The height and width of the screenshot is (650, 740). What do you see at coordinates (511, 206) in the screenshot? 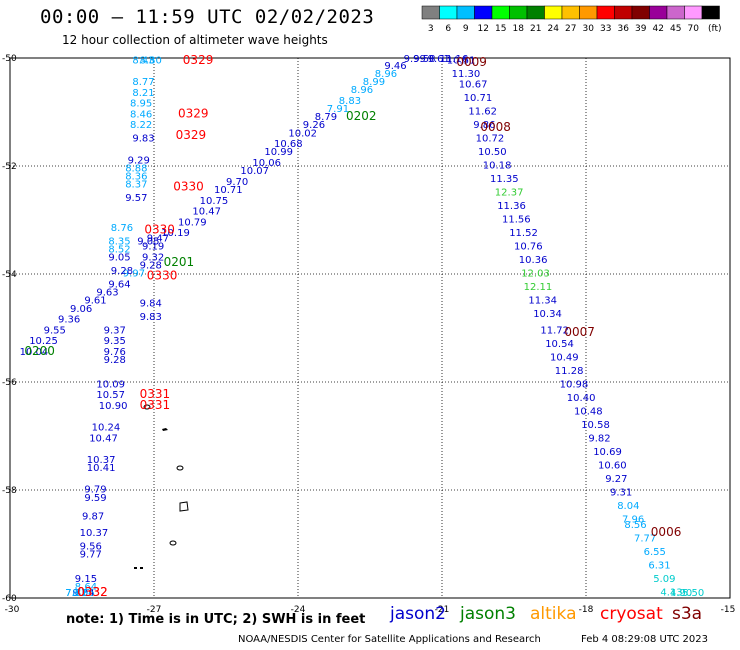
I see `swh-label: 11.36` at bounding box center [511, 206].